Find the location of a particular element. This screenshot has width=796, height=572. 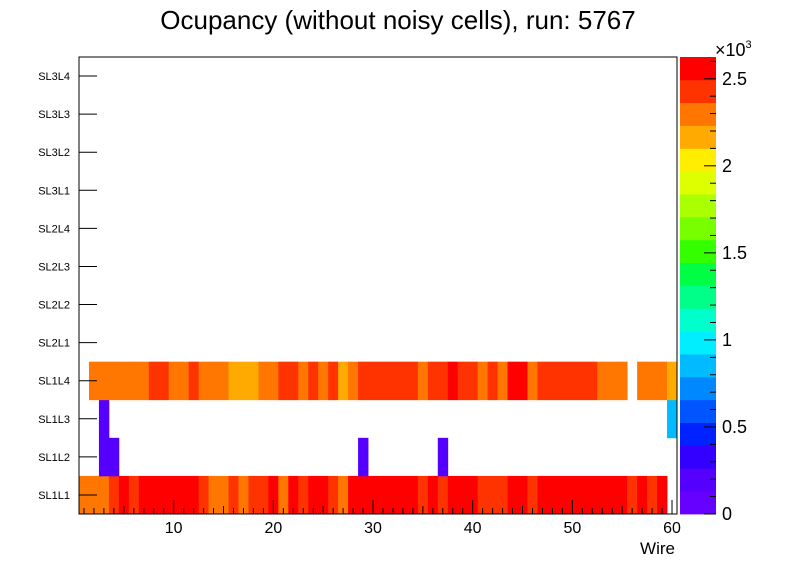

colorbar-tick-label: 1 is located at coordinates (727, 340).